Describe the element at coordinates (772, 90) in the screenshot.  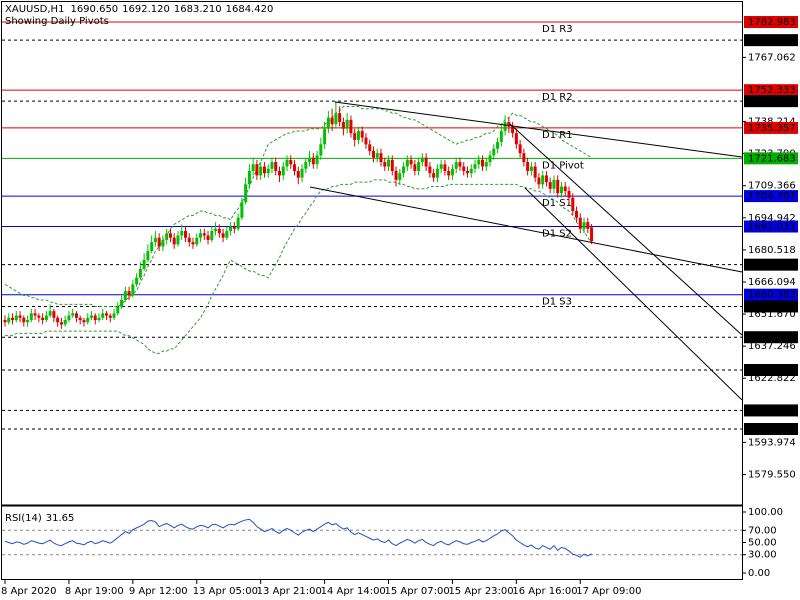
I see `level-label: 1752.333` at that location.